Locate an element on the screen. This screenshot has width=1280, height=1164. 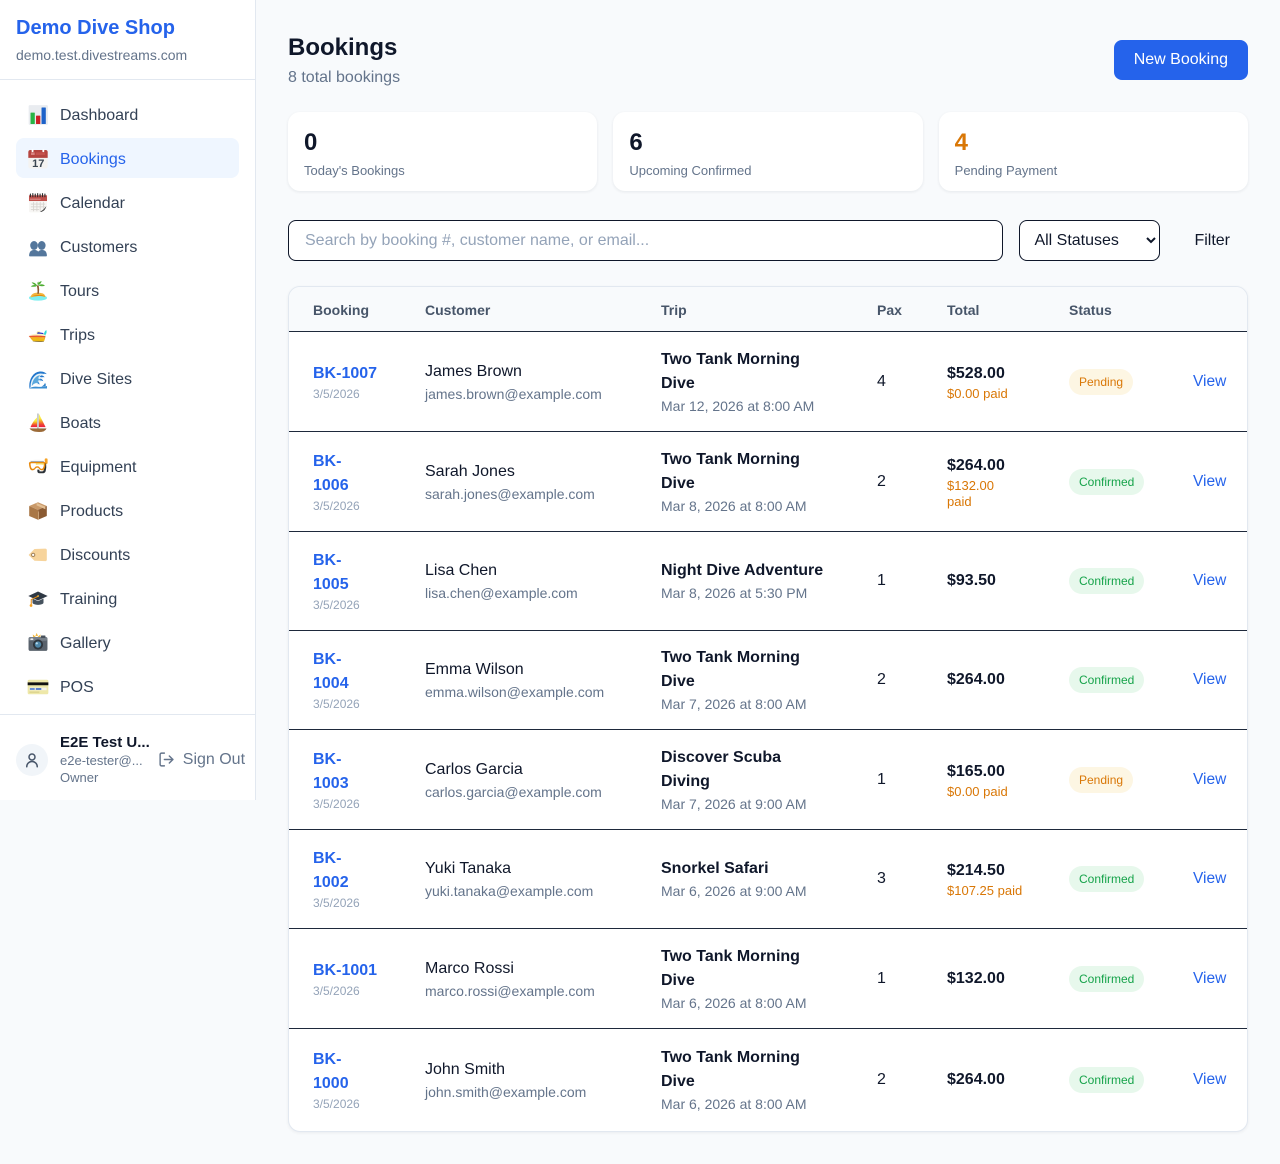
svg-text: 17 is located at coordinates (38, 163).